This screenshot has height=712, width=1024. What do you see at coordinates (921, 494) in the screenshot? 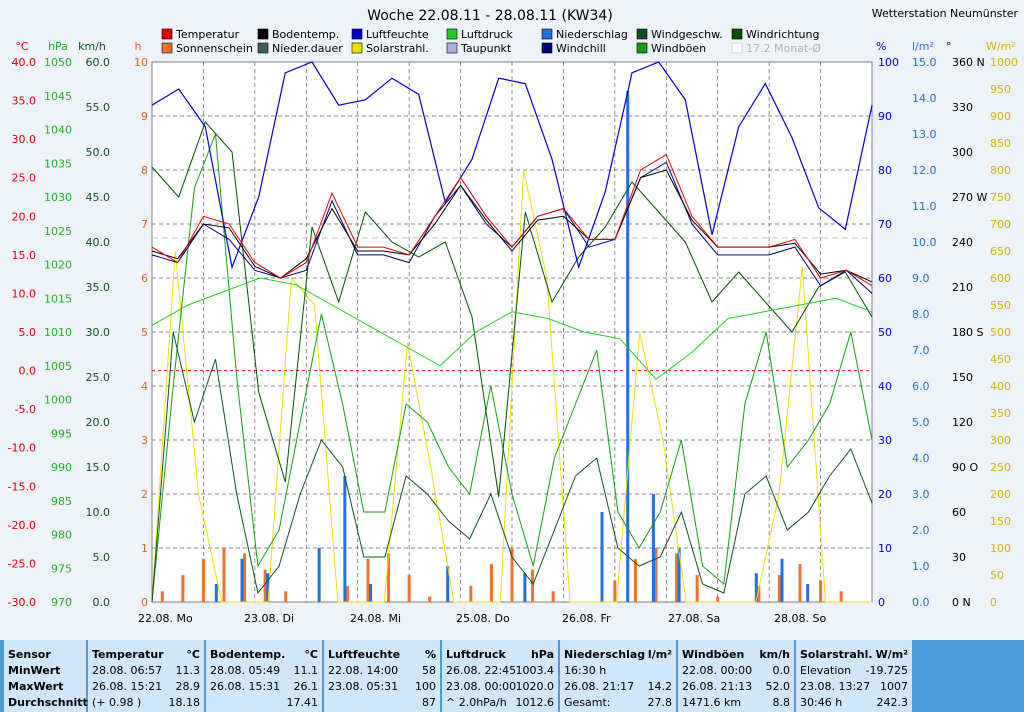
I see `axis-tick-rain: 3.0` at bounding box center [921, 494].